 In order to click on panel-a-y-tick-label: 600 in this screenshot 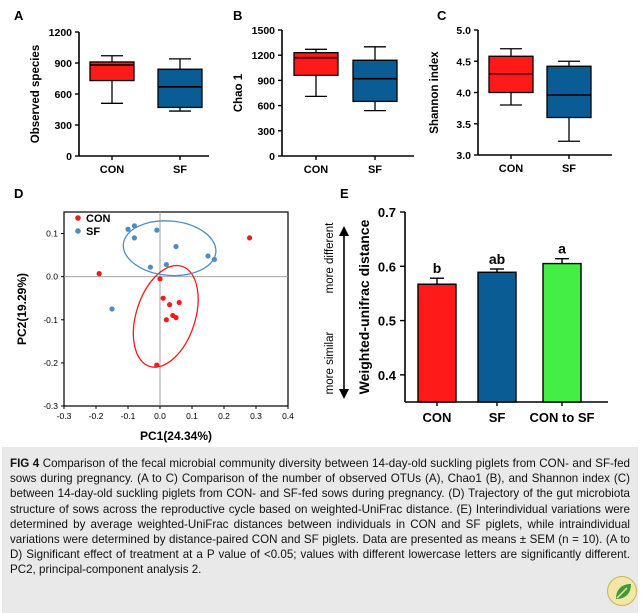, I will do `click(63, 95)`.